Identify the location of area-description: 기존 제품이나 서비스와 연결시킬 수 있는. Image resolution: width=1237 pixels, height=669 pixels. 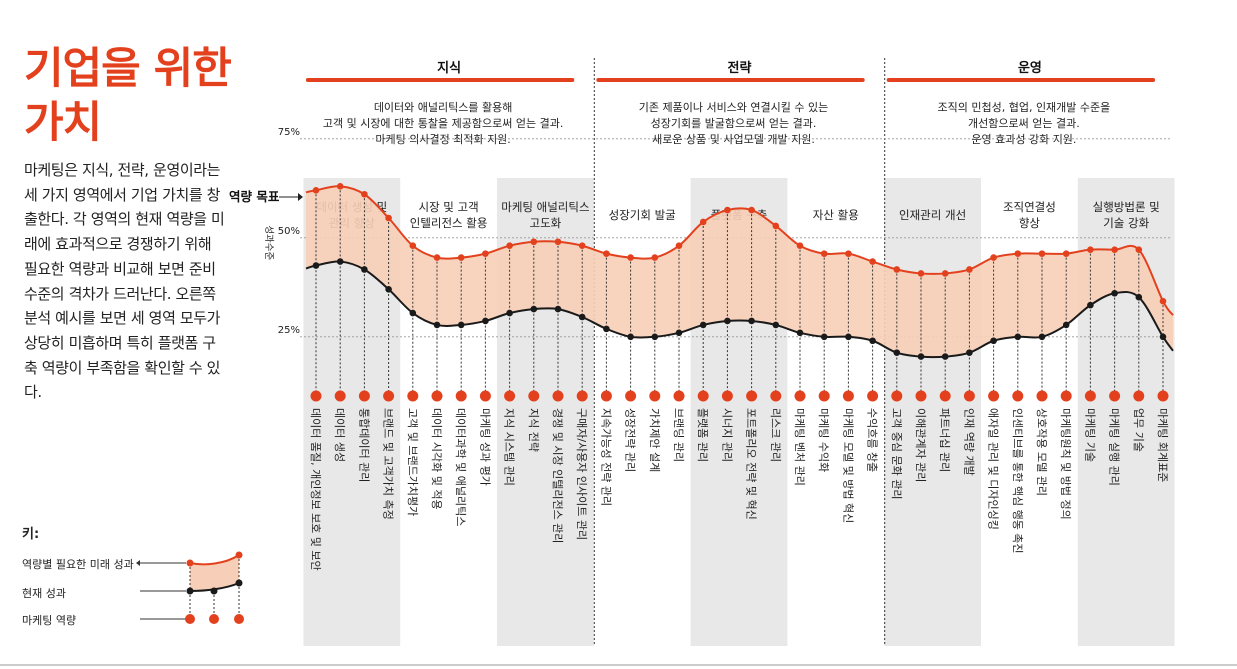
(734, 107).